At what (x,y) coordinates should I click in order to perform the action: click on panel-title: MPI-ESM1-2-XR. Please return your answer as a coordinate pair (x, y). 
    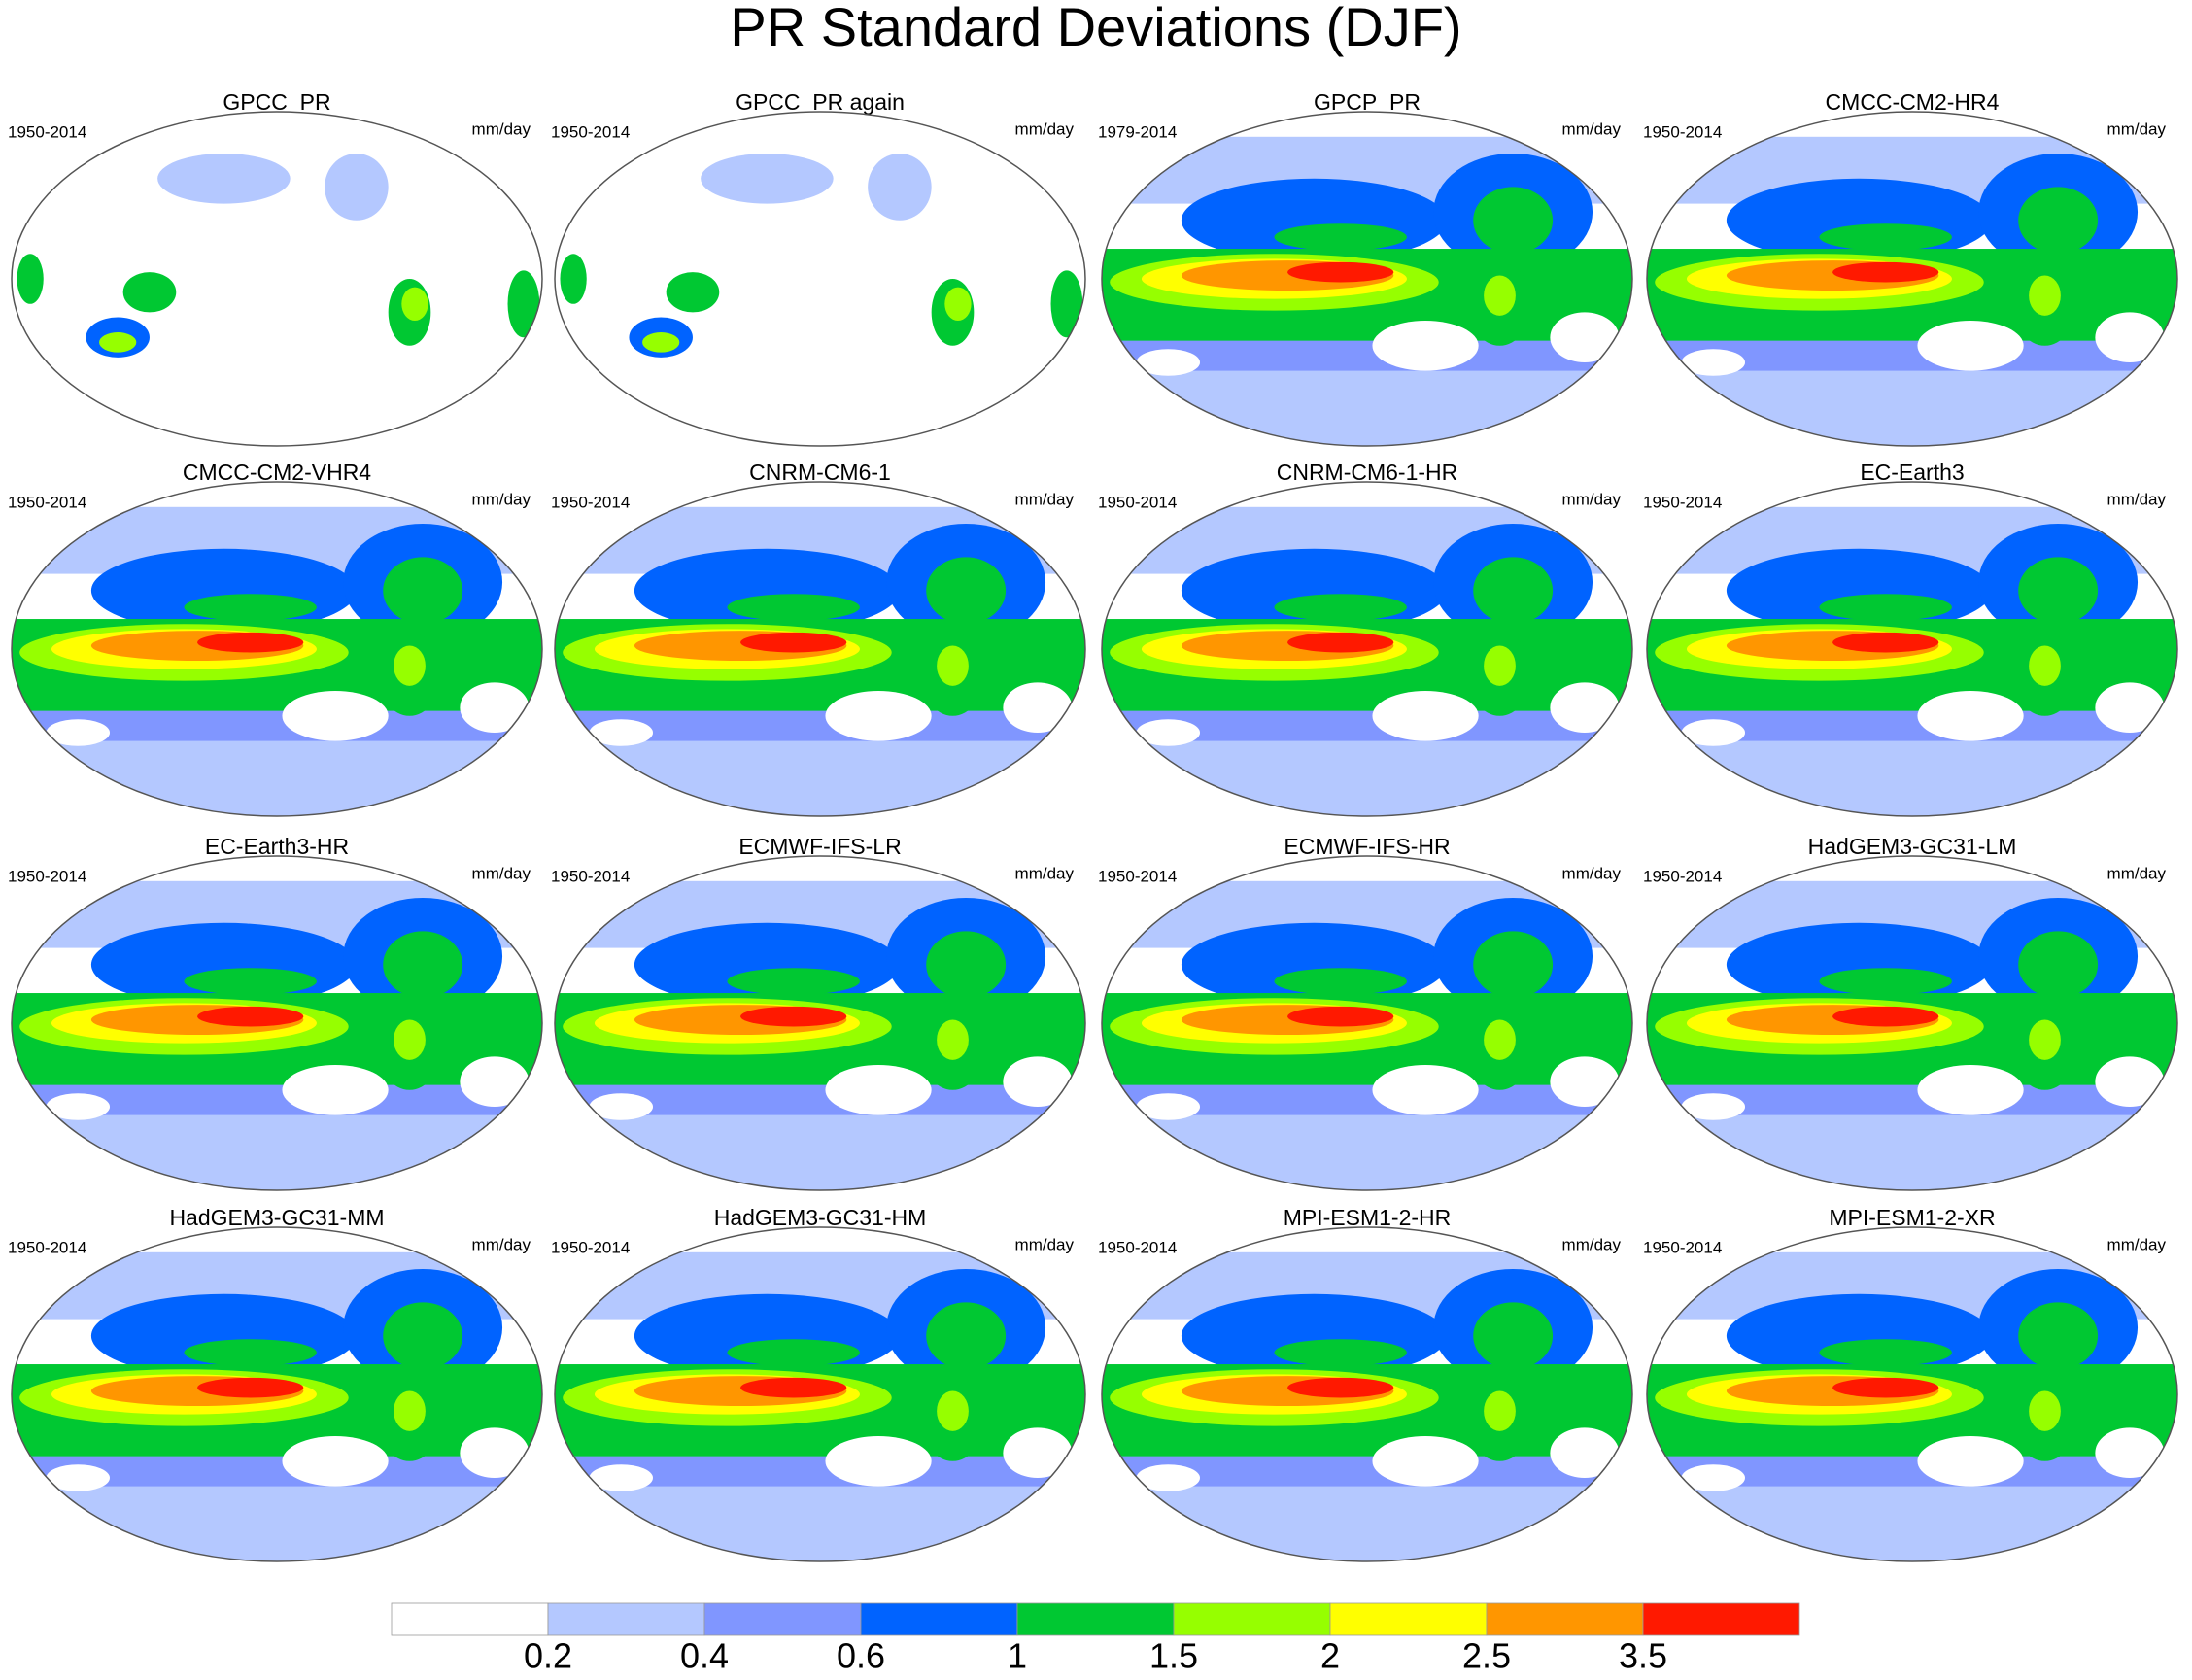
    Looking at the image, I should click on (1912, 1217).